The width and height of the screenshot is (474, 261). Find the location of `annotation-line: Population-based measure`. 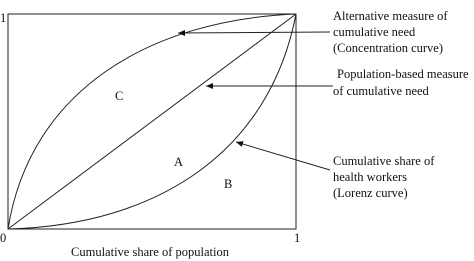

annotation-line: Population-based measure is located at coordinates (403, 74).